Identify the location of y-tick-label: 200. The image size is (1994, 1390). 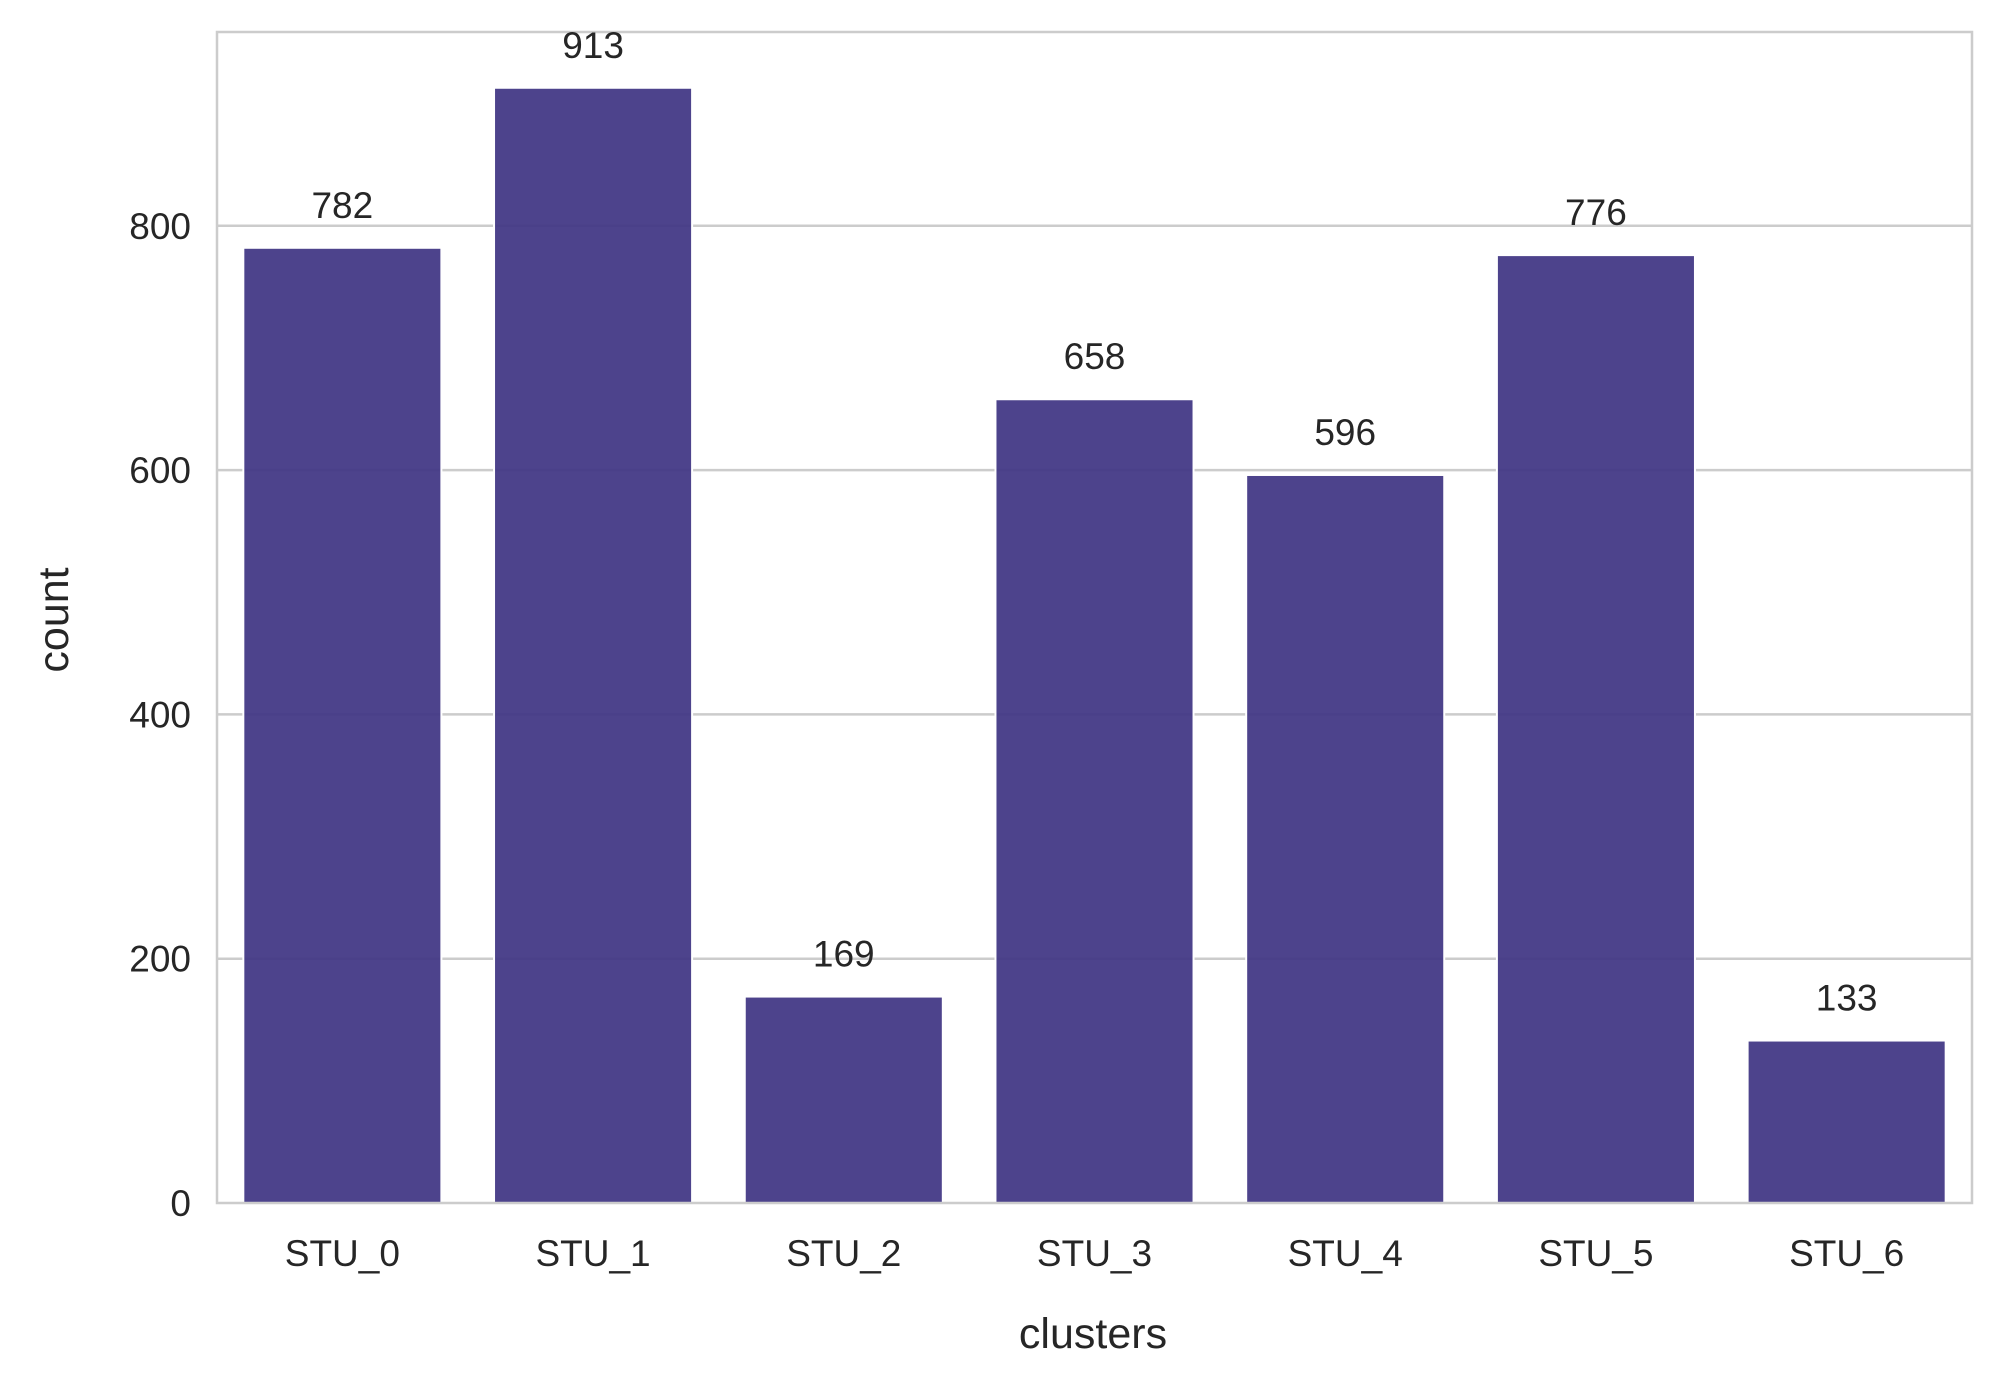
(160, 959).